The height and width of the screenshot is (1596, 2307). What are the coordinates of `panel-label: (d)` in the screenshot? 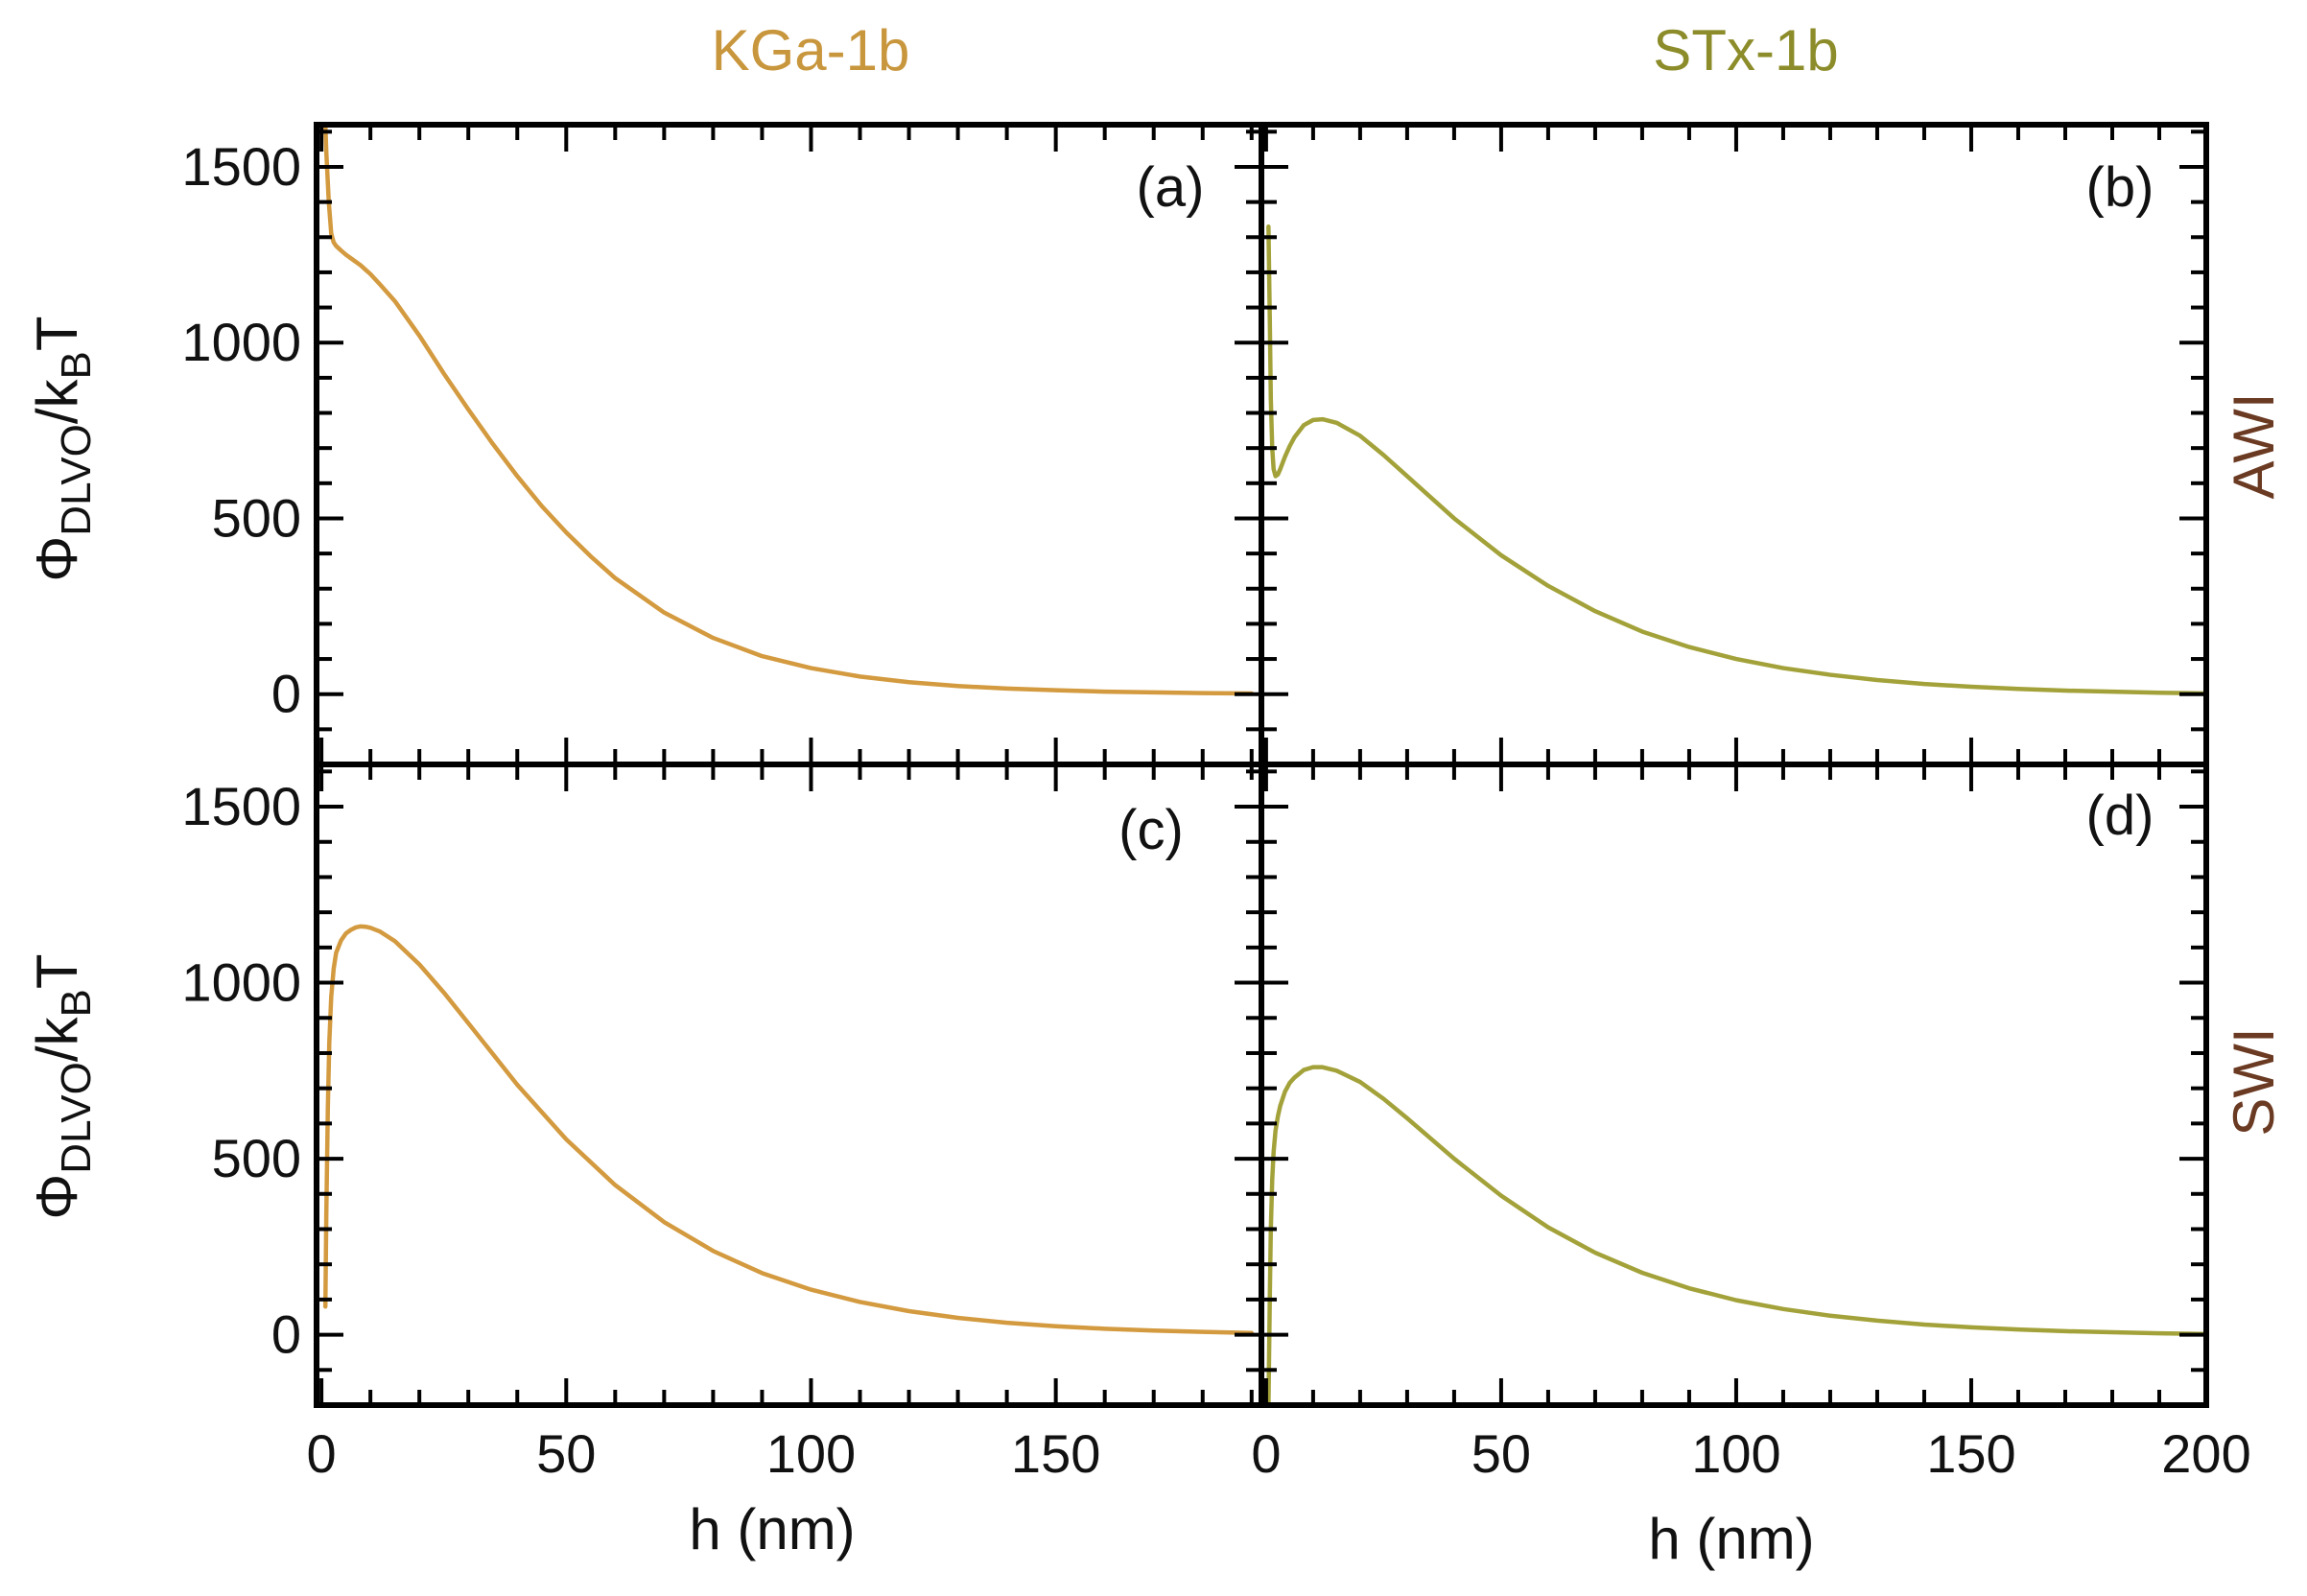 It's located at (2120, 816).